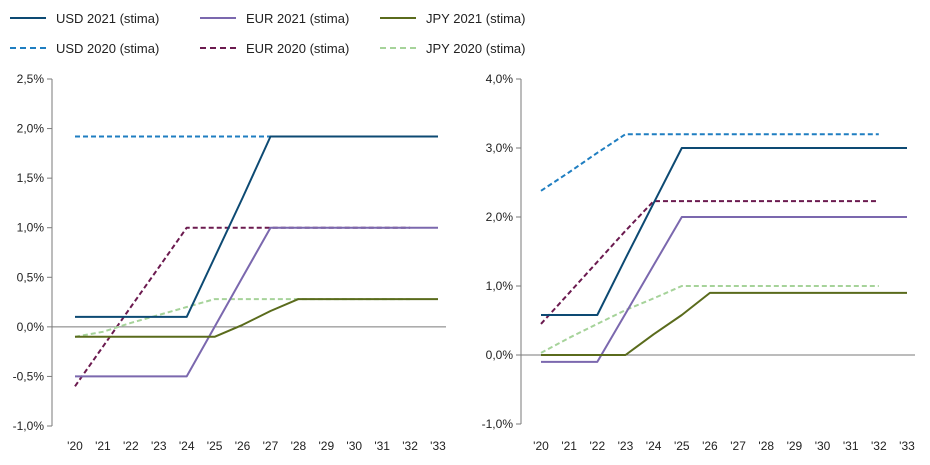 The height and width of the screenshot is (465, 930). I want to click on legend-label: USD 2021 (stima), so click(108, 18).